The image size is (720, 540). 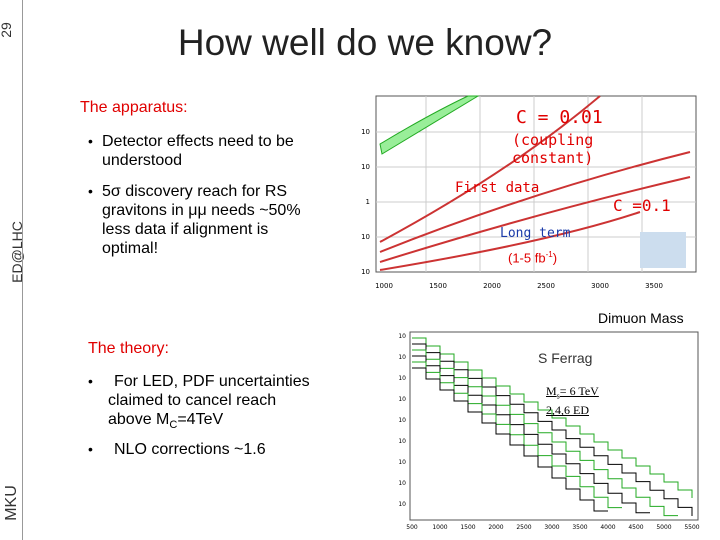 I want to click on line: optimal!, so click(x=130, y=248).